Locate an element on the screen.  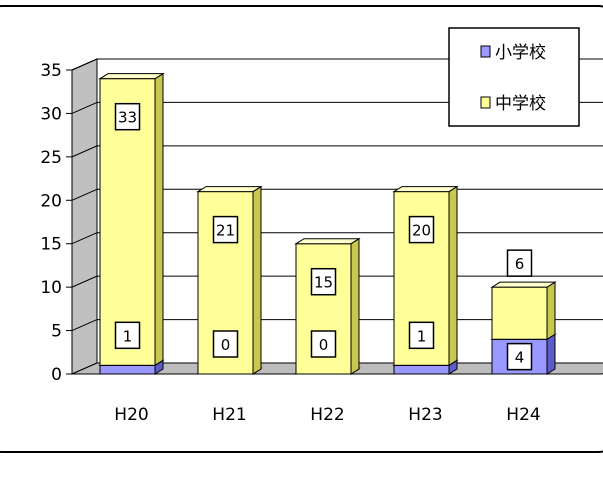
legend-label-1: 中学校 is located at coordinates (520, 104).